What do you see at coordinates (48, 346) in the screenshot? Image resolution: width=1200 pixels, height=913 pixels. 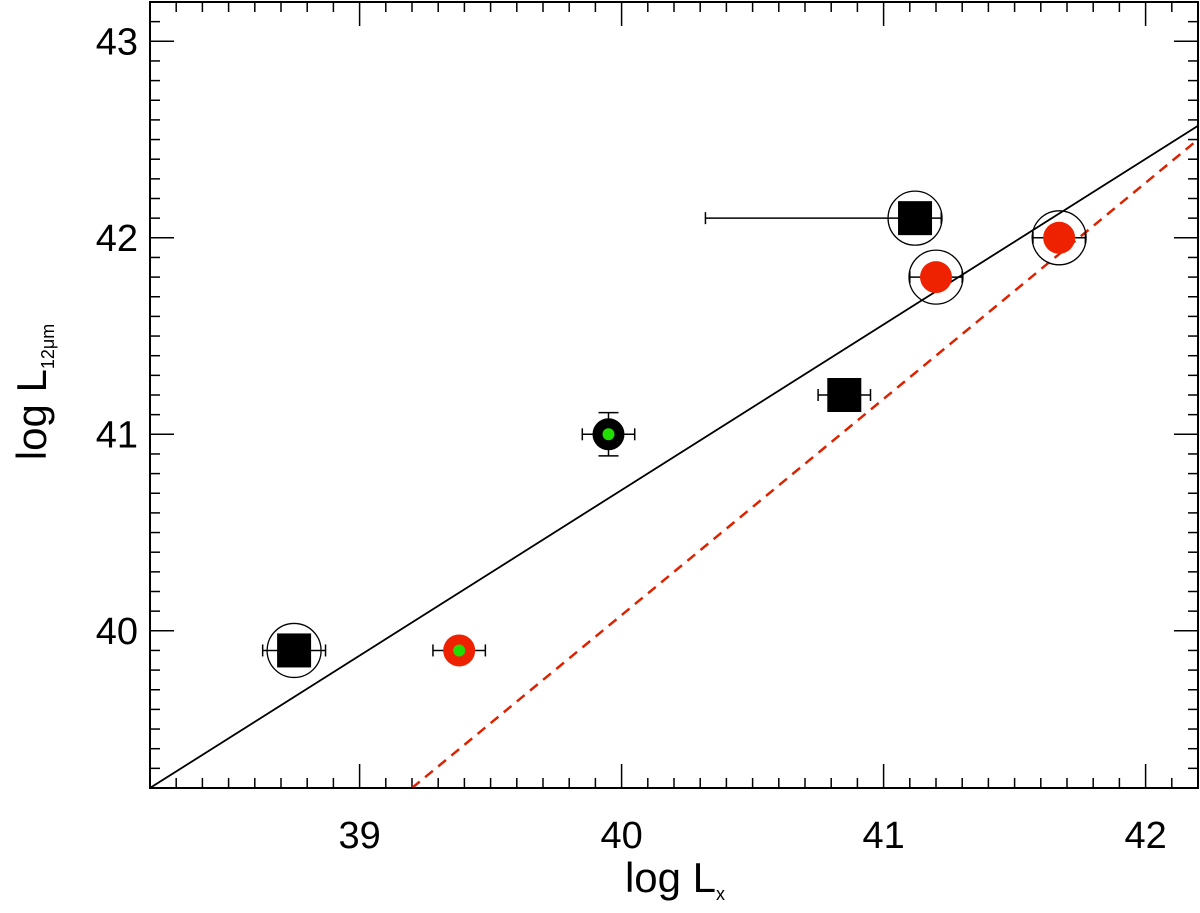 I see `y-axis-title-sub: 12μm` at bounding box center [48, 346].